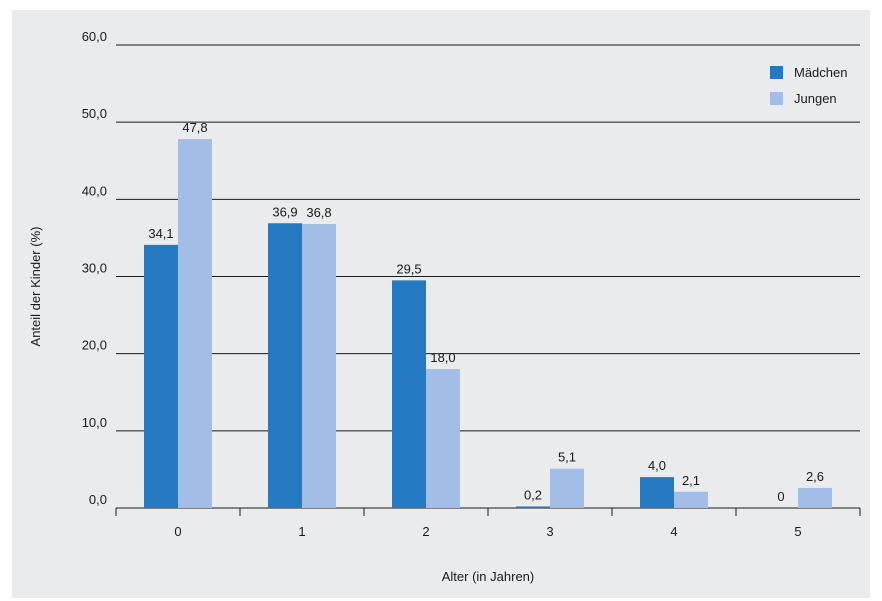  I want to click on y-tick-label: 0,0, so click(98, 499).